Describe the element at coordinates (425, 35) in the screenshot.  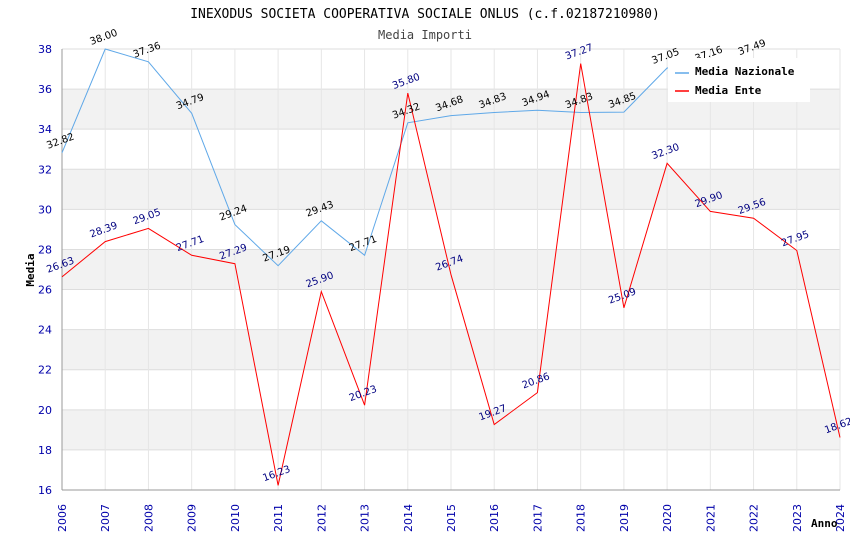
I see `chart-subtitle: Media Importi` at that location.